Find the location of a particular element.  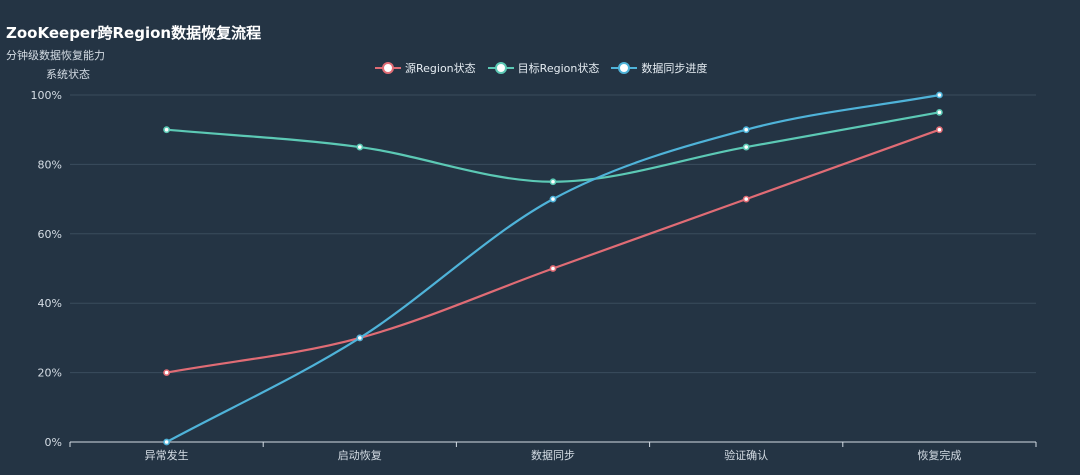

x-tick-label: 恢复完成 is located at coordinates (939, 455).